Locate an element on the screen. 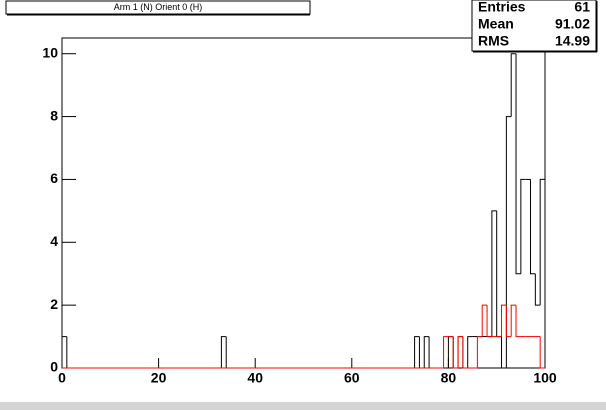 Image resolution: width=606 pixels, height=410 pixels. x-tick-label: 60 is located at coordinates (352, 378).